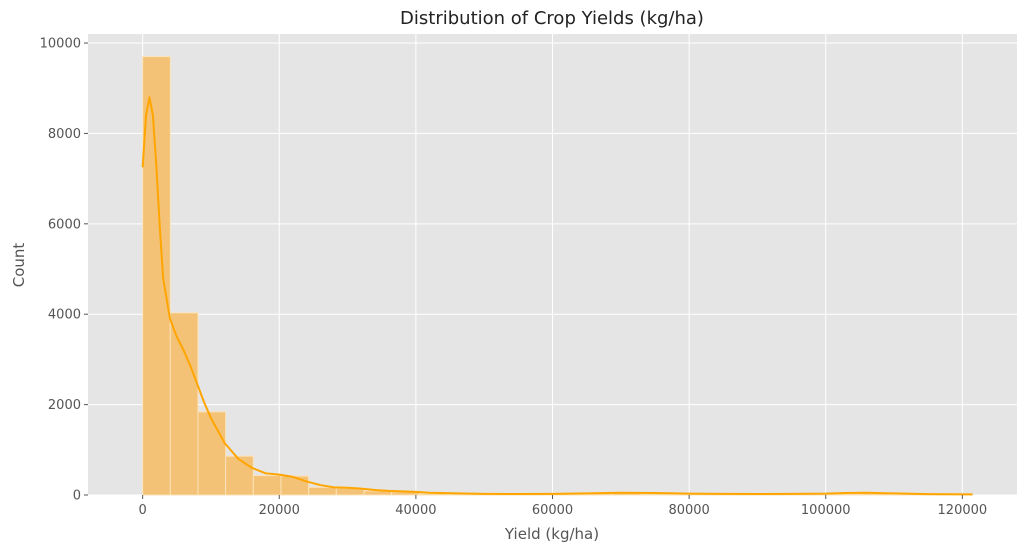  I want to click on x-tick-label: 120000, so click(963, 510).